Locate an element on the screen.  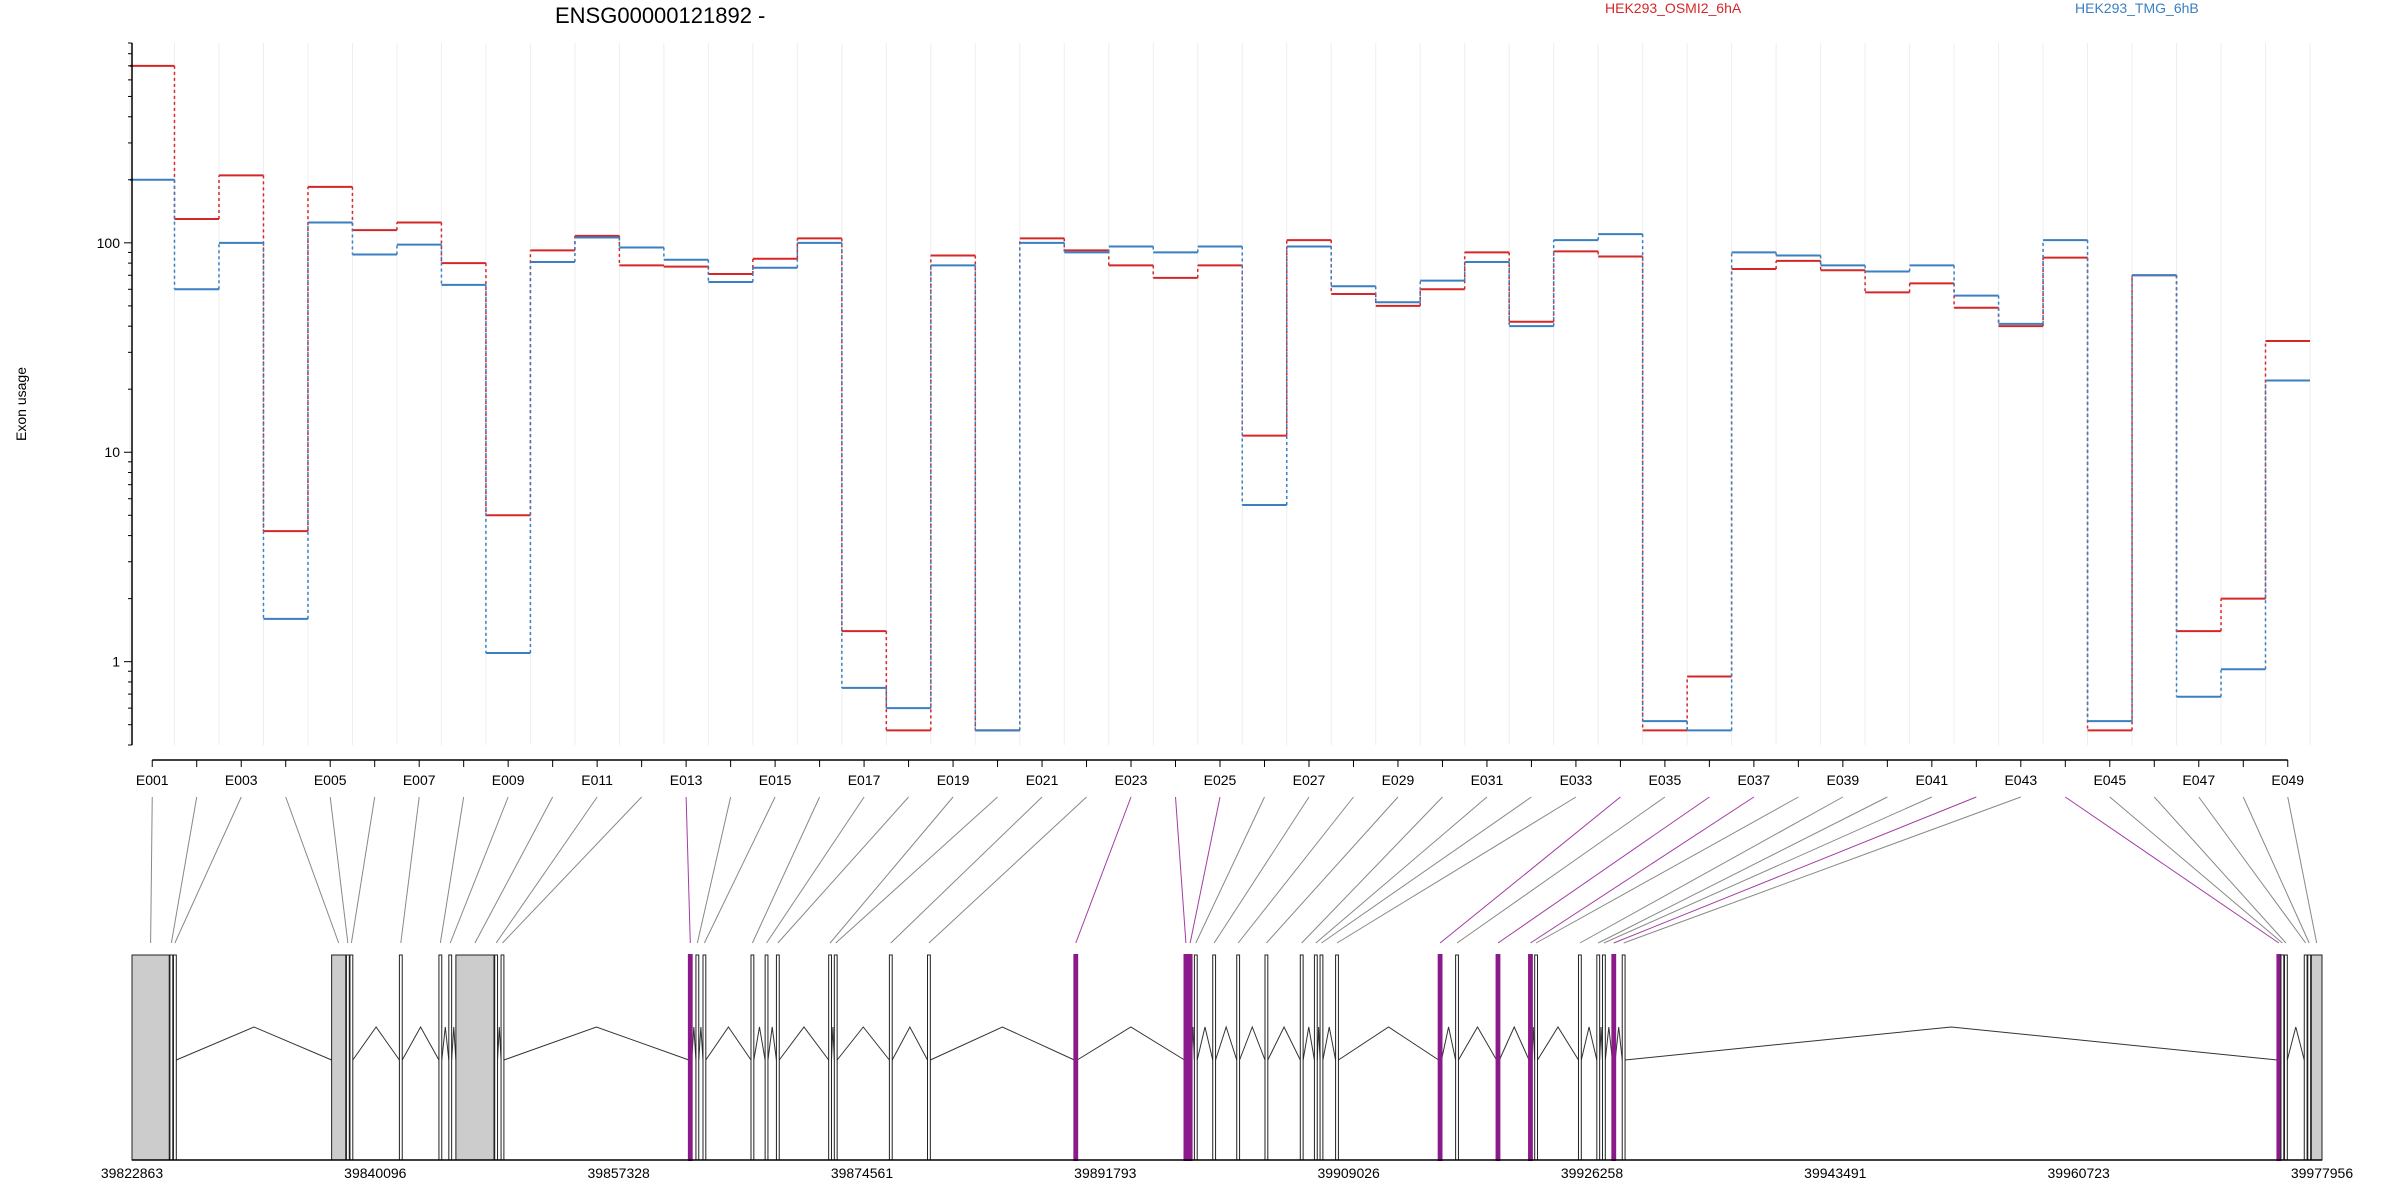
x-tick-label: E035 is located at coordinates (1665, 780).